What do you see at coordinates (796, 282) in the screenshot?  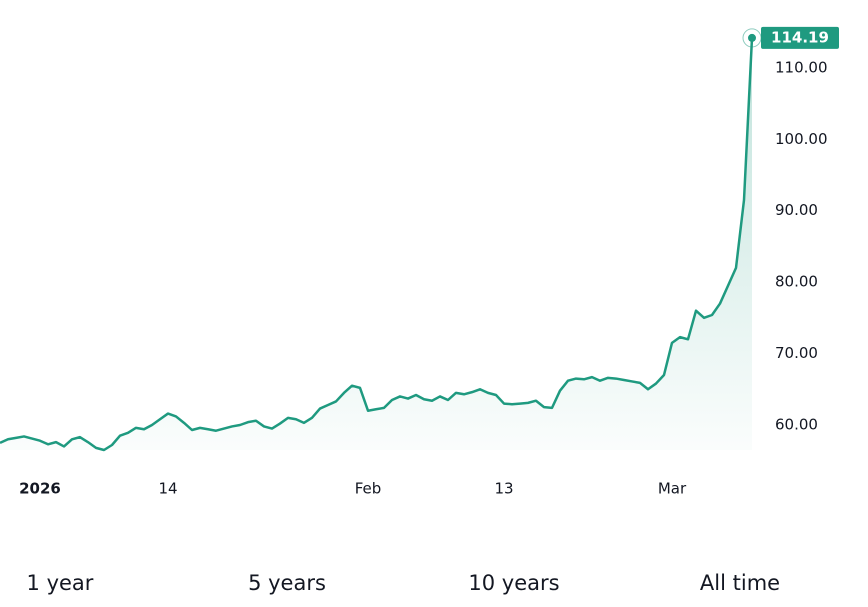 I see `y-tick-label: 80.00` at bounding box center [796, 282].